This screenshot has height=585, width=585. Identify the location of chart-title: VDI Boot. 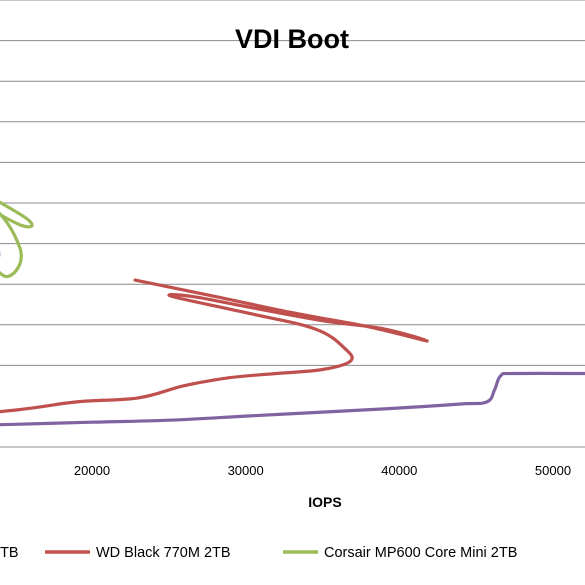
(292, 39).